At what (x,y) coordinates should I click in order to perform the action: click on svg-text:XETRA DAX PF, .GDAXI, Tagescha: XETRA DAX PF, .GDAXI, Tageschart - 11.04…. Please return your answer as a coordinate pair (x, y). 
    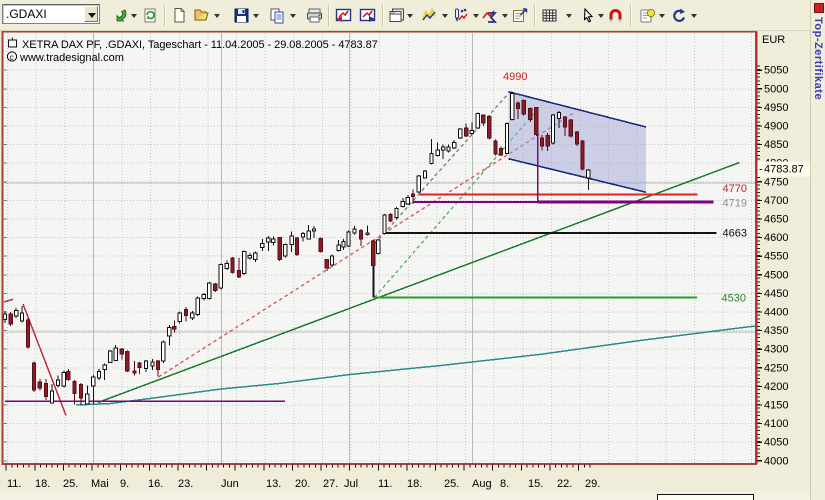
    Looking at the image, I should click on (200, 45).